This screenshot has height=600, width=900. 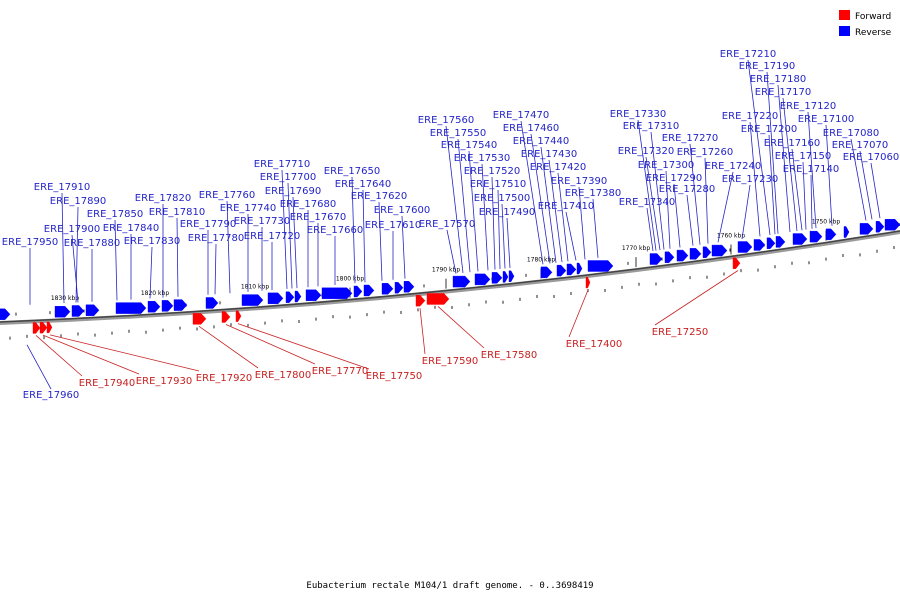 What do you see at coordinates (363, 184) in the screenshot?
I see `gene-label: ERE_17640` at bounding box center [363, 184].